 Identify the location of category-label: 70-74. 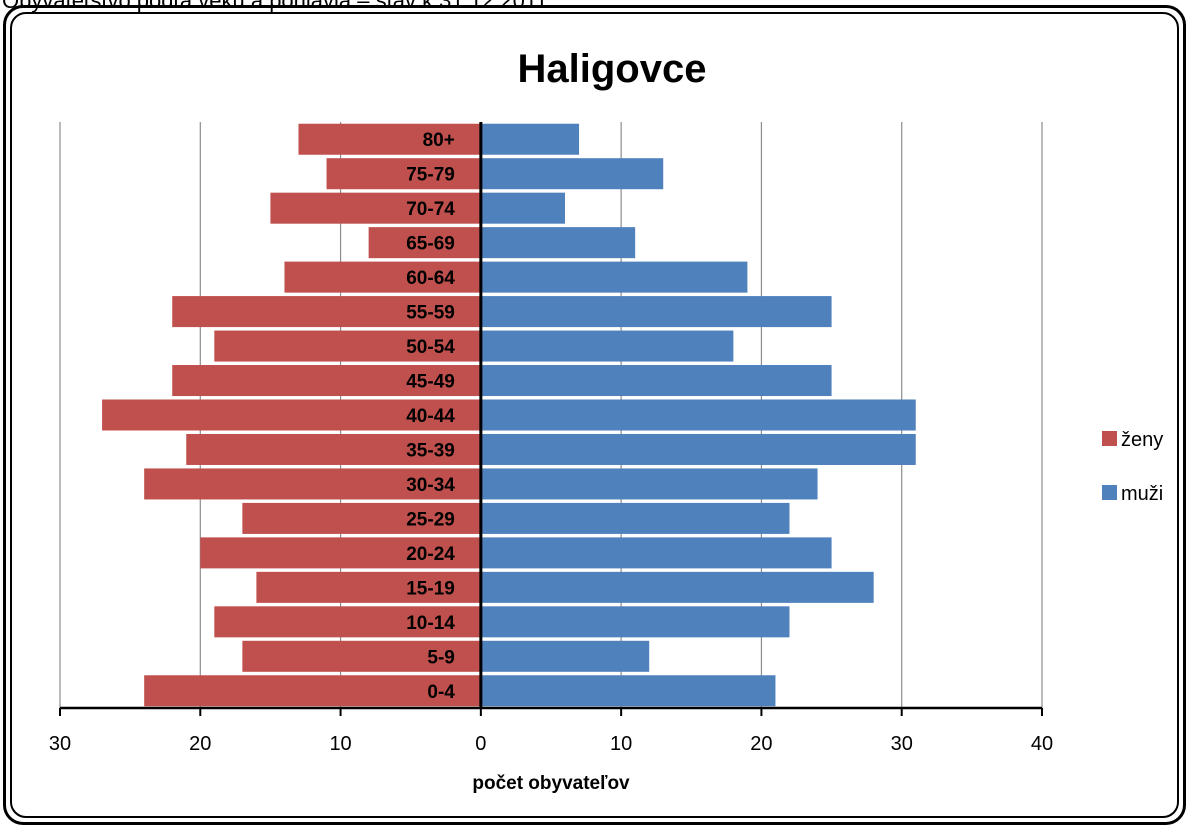
(430, 209).